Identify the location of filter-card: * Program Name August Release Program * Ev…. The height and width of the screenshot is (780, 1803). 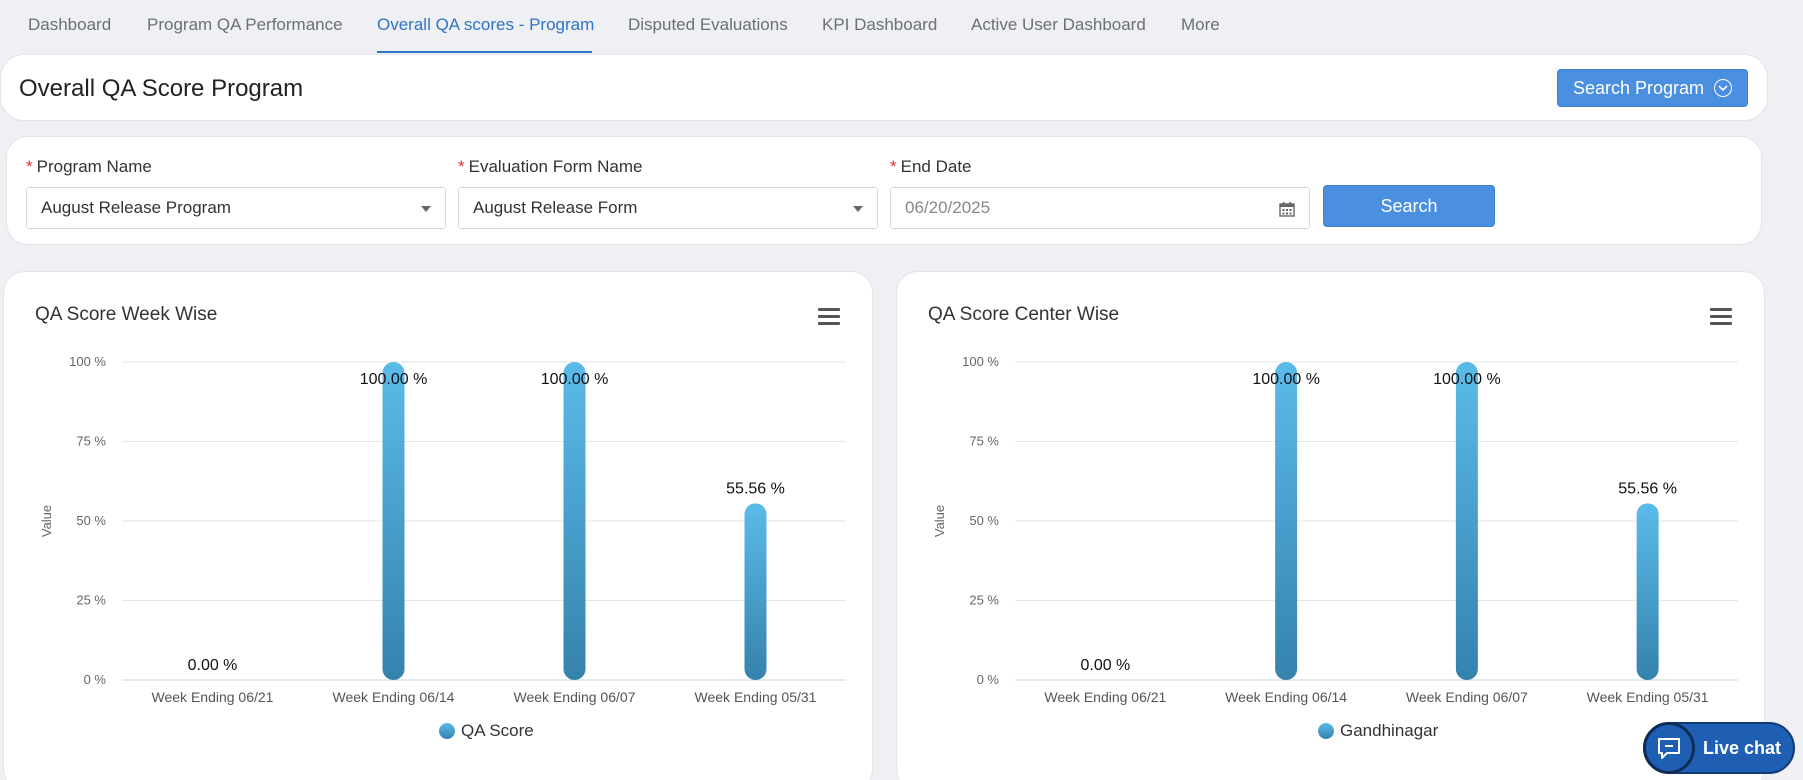
(884, 190).